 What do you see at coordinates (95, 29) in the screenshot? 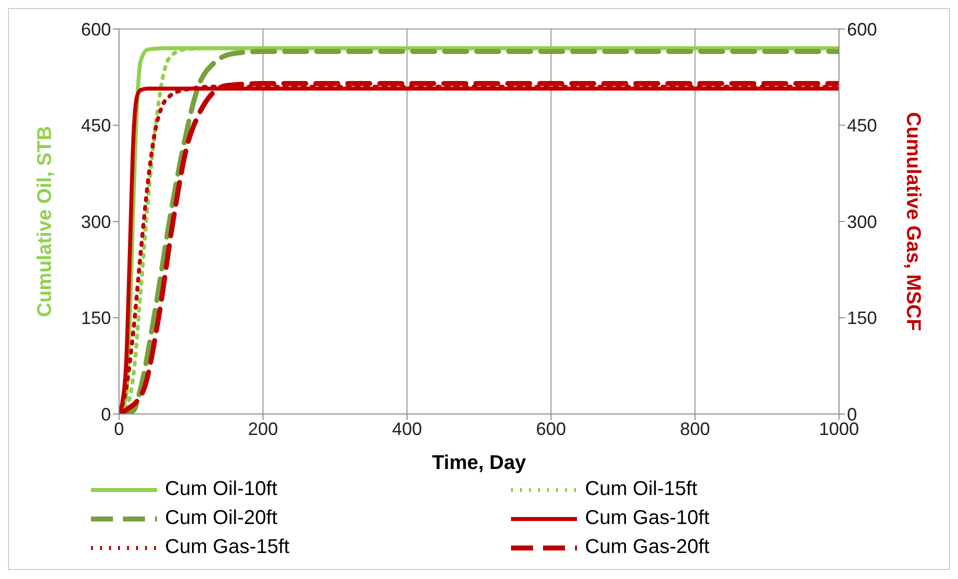
I see `y-tick-label: 600` at bounding box center [95, 29].